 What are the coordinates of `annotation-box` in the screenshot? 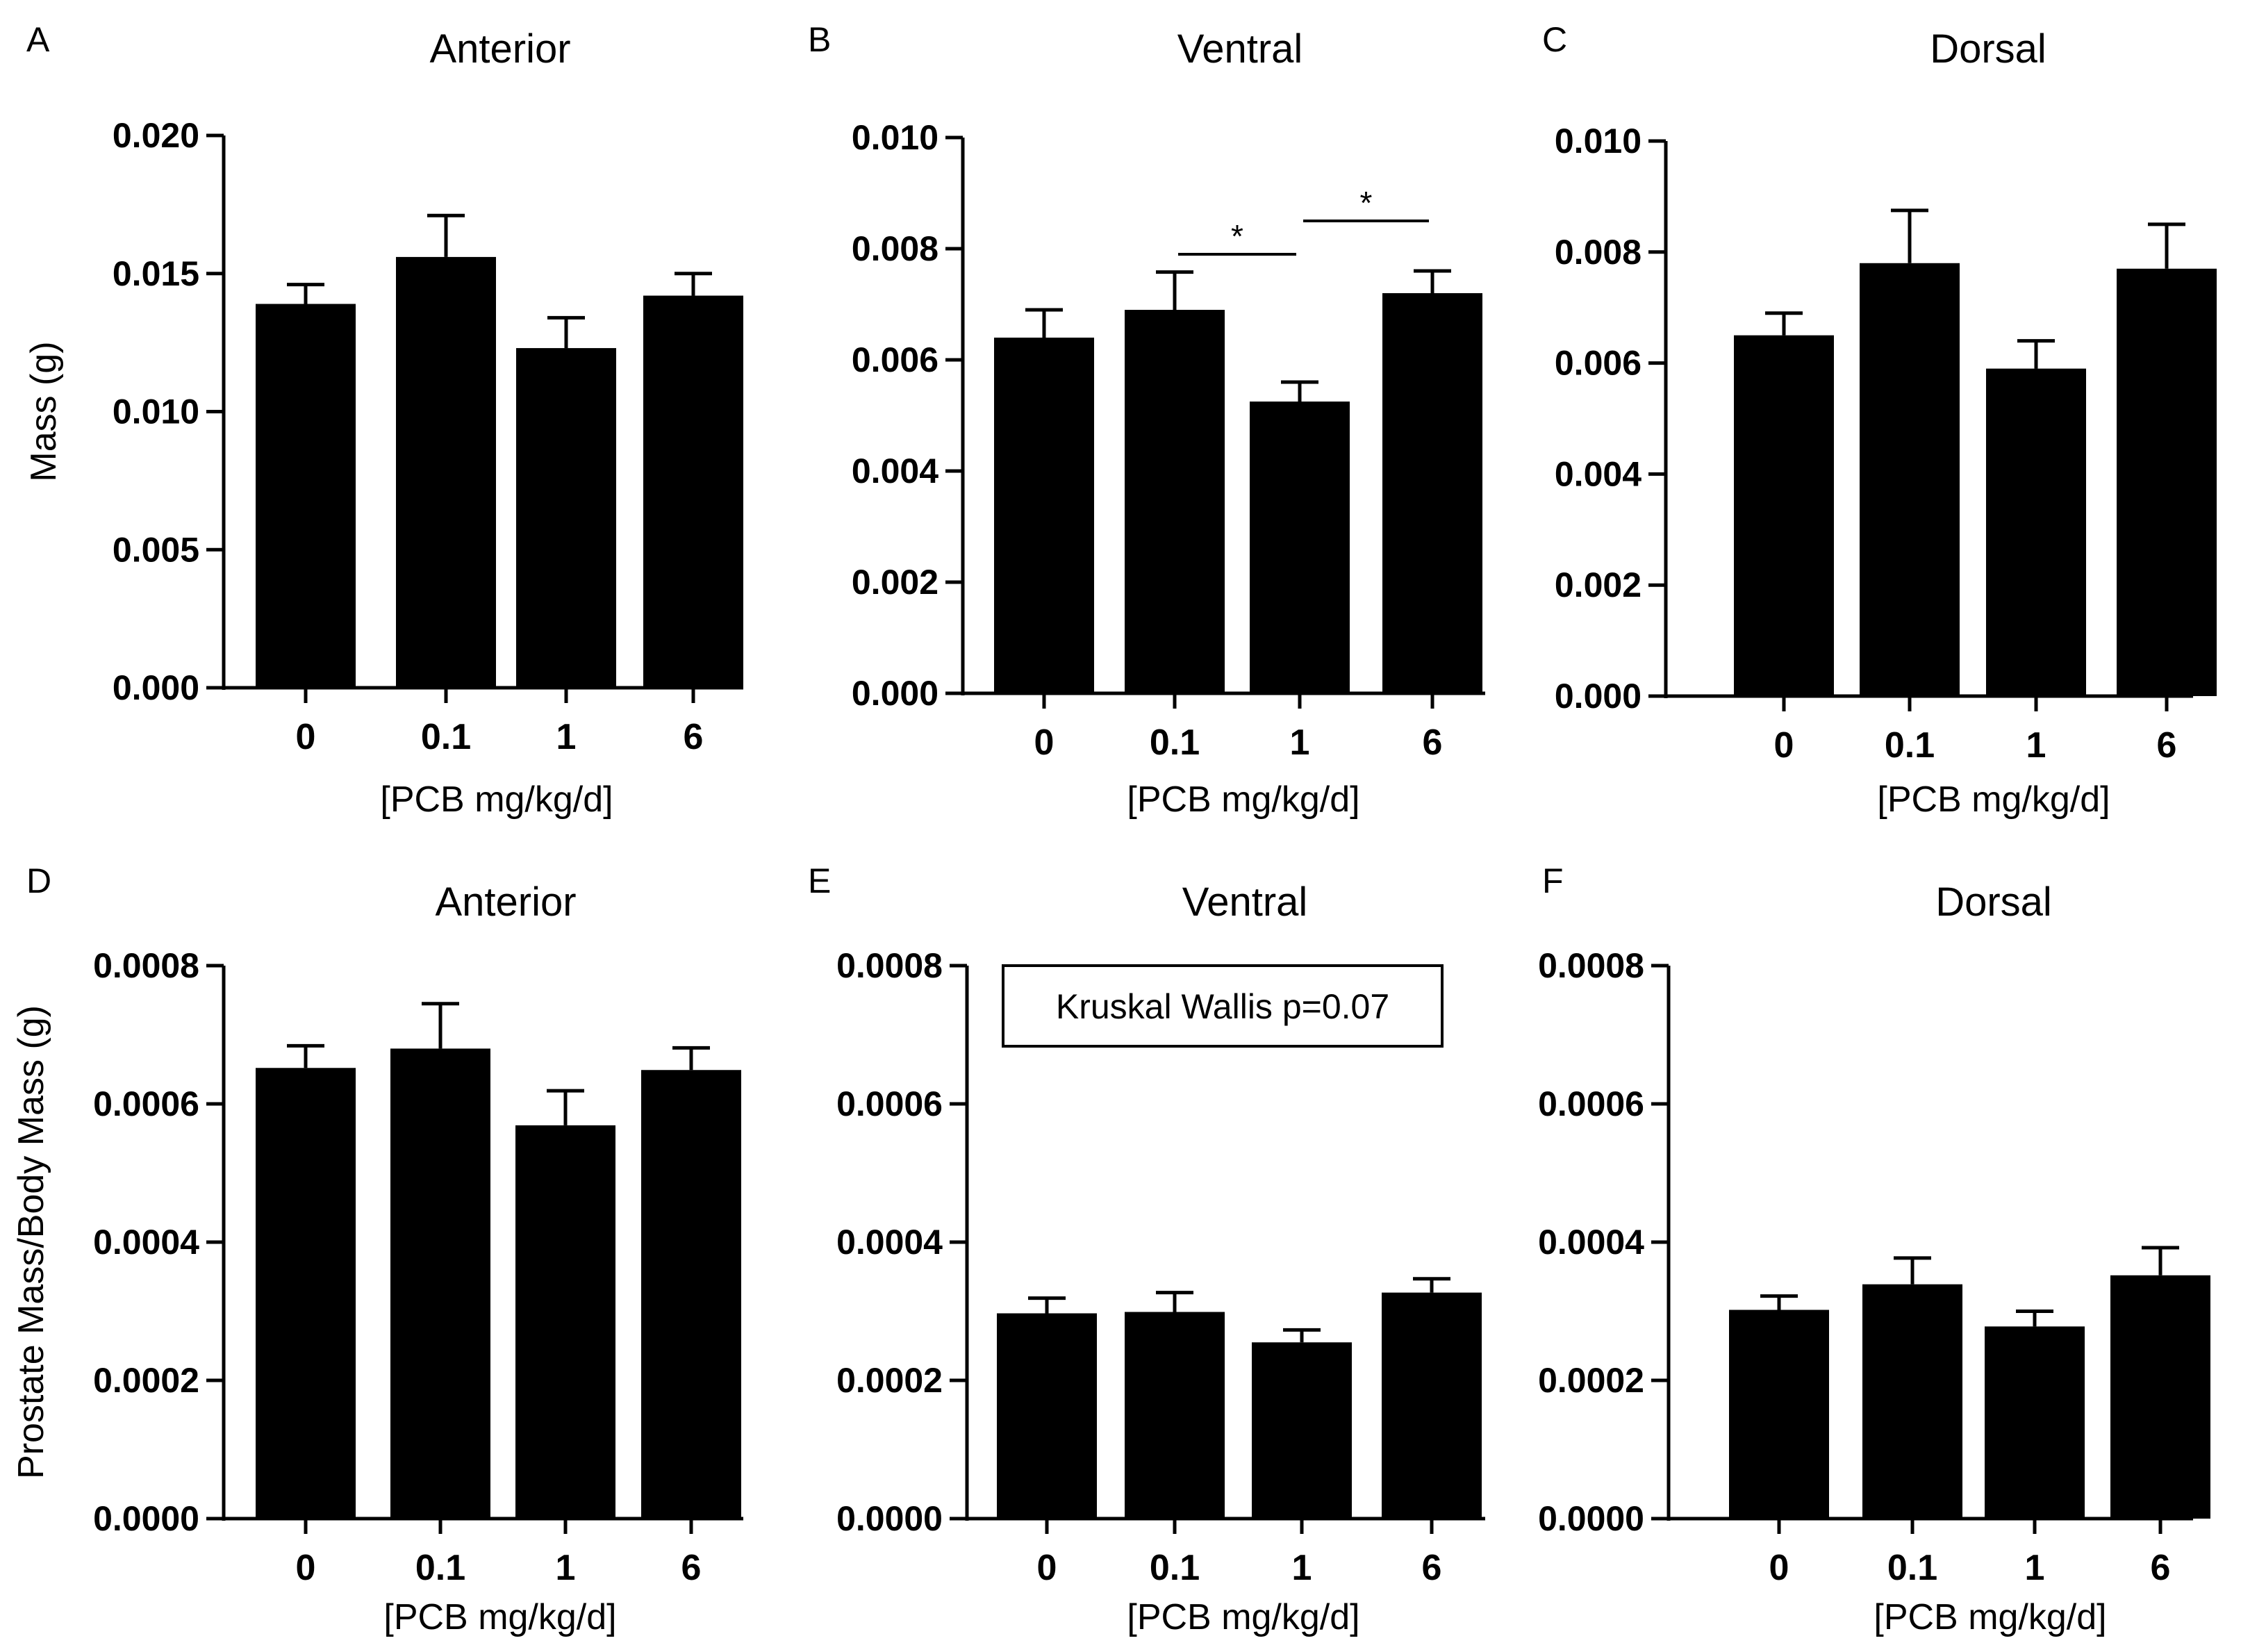 It's located at (1223, 1006).